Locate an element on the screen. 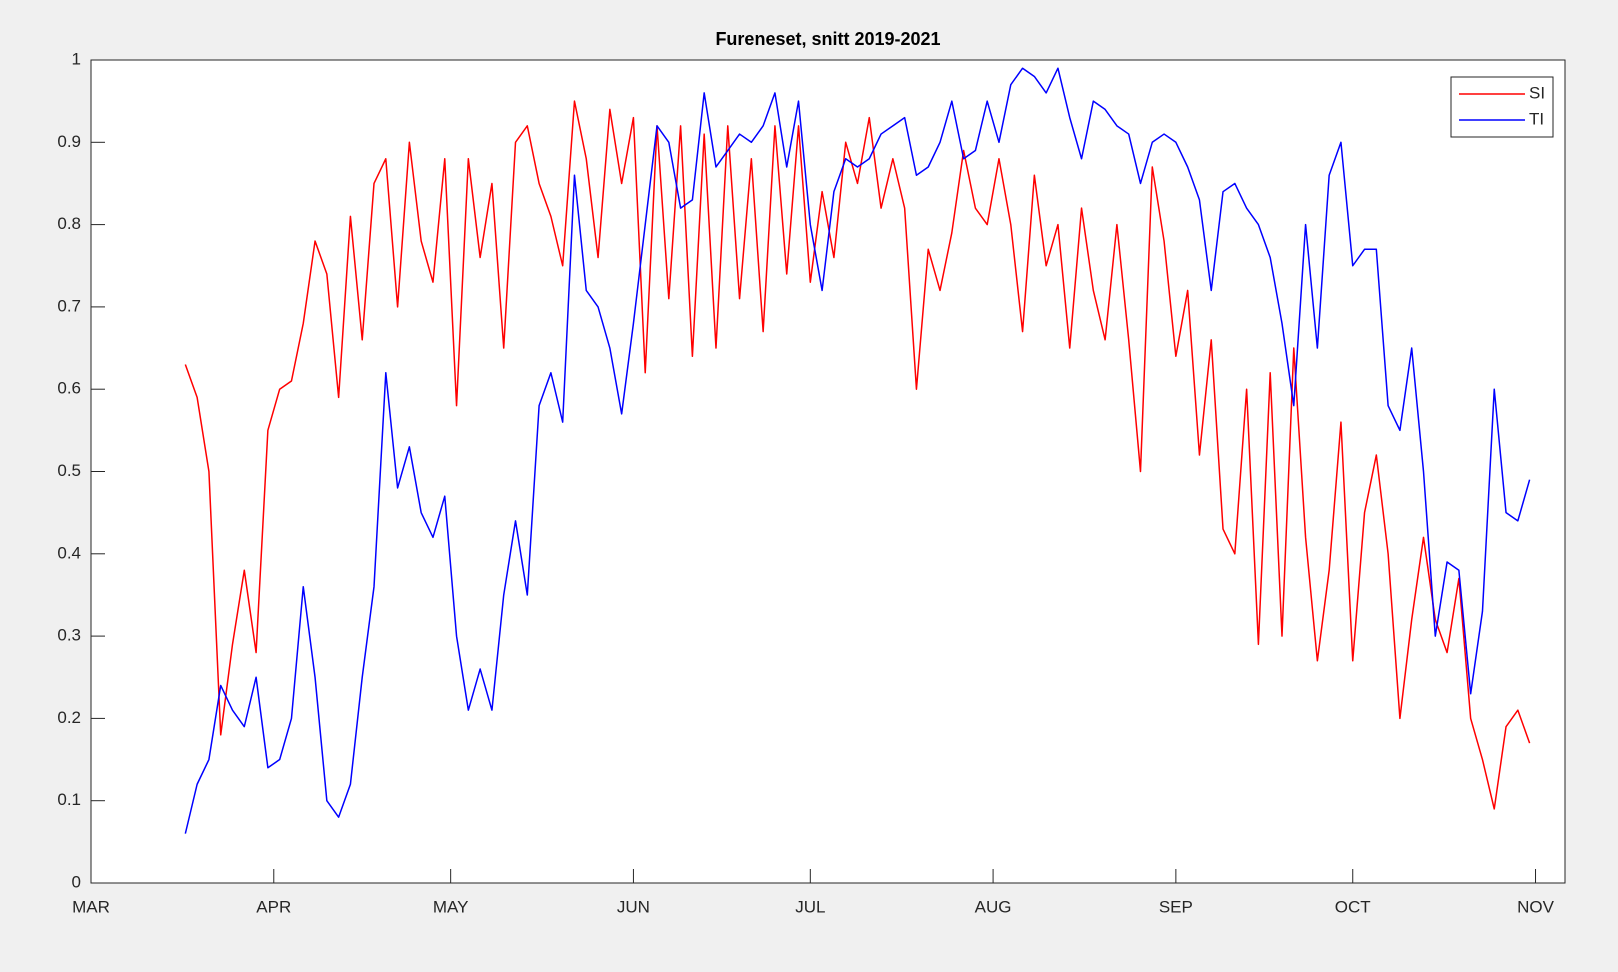 The image size is (1618, 972). x-tick-label: SEP is located at coordinates (1176, 906).